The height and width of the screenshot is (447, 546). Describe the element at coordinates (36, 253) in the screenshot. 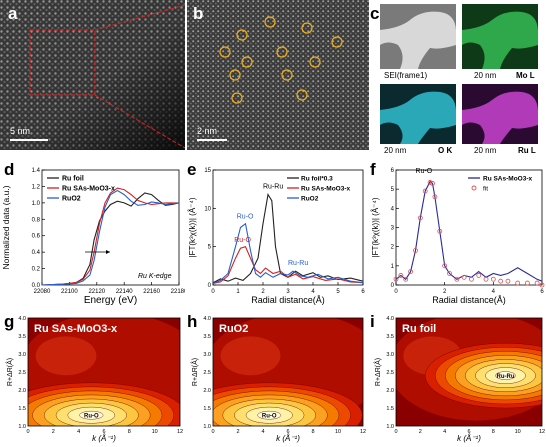

I see `y-tick-label: 0.4` at that location.